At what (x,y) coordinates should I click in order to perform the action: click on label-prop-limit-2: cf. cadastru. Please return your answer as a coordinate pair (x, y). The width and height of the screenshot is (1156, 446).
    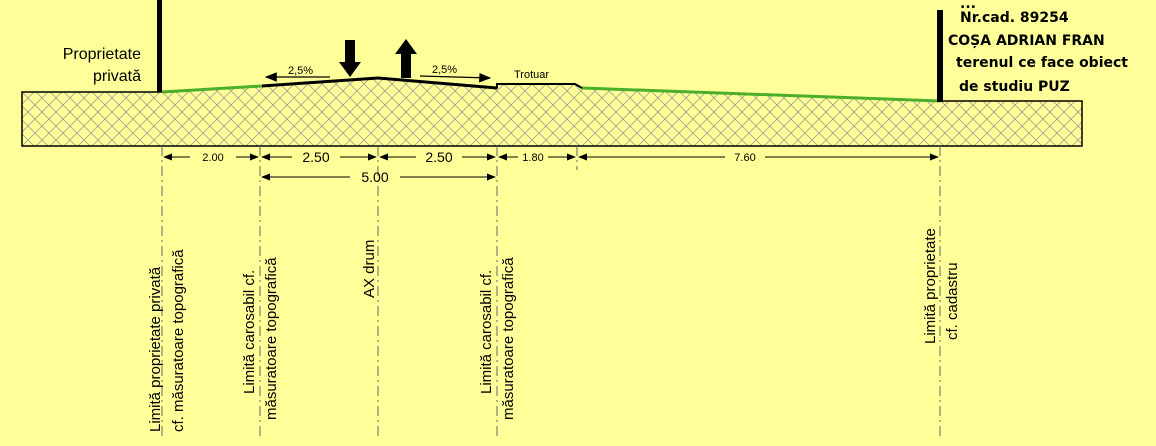
    Looking at the image, I should click on (952, 301).